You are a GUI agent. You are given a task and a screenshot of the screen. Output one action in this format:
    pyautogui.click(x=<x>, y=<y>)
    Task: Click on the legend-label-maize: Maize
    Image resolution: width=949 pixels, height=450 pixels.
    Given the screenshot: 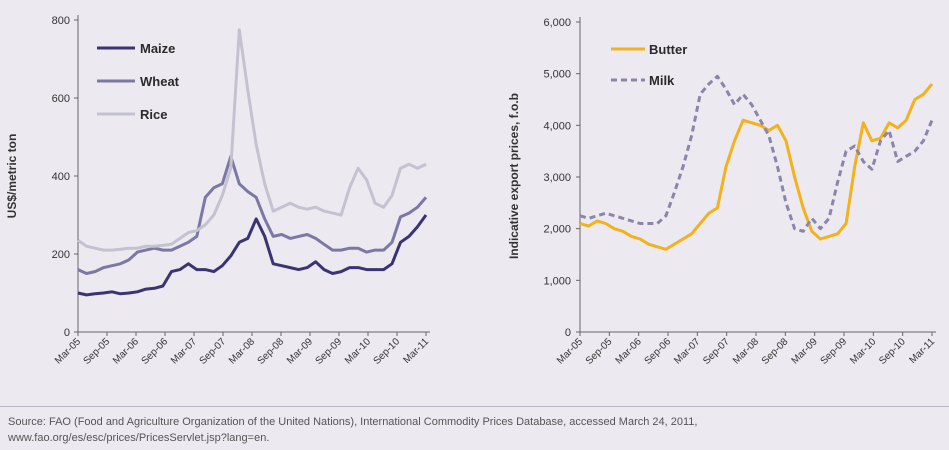 What is the action you would take?
    pyautogui.click(x=157, y=48)
    